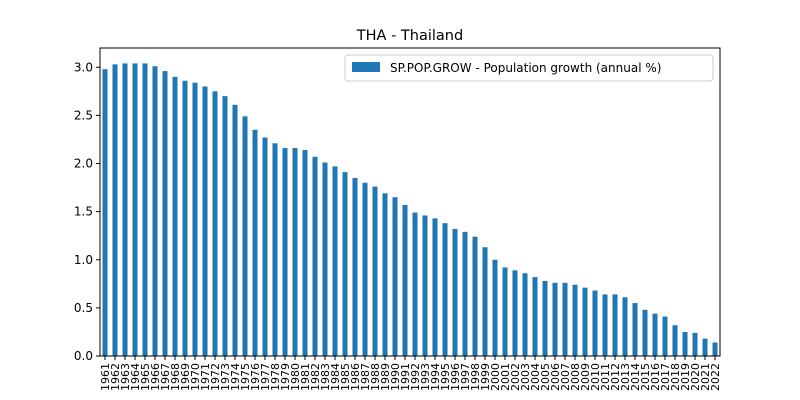  I want to click on x-tick-label: 1991, so click(405, 377).